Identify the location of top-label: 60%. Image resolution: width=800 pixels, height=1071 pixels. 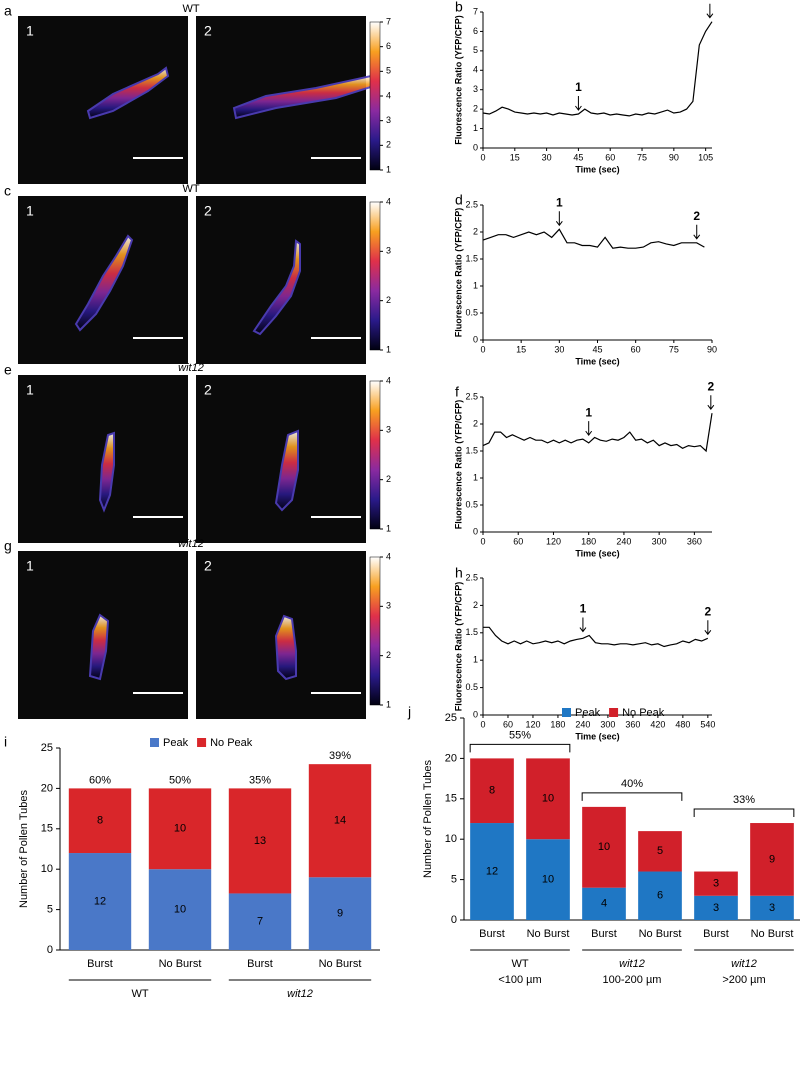
(100, 780).